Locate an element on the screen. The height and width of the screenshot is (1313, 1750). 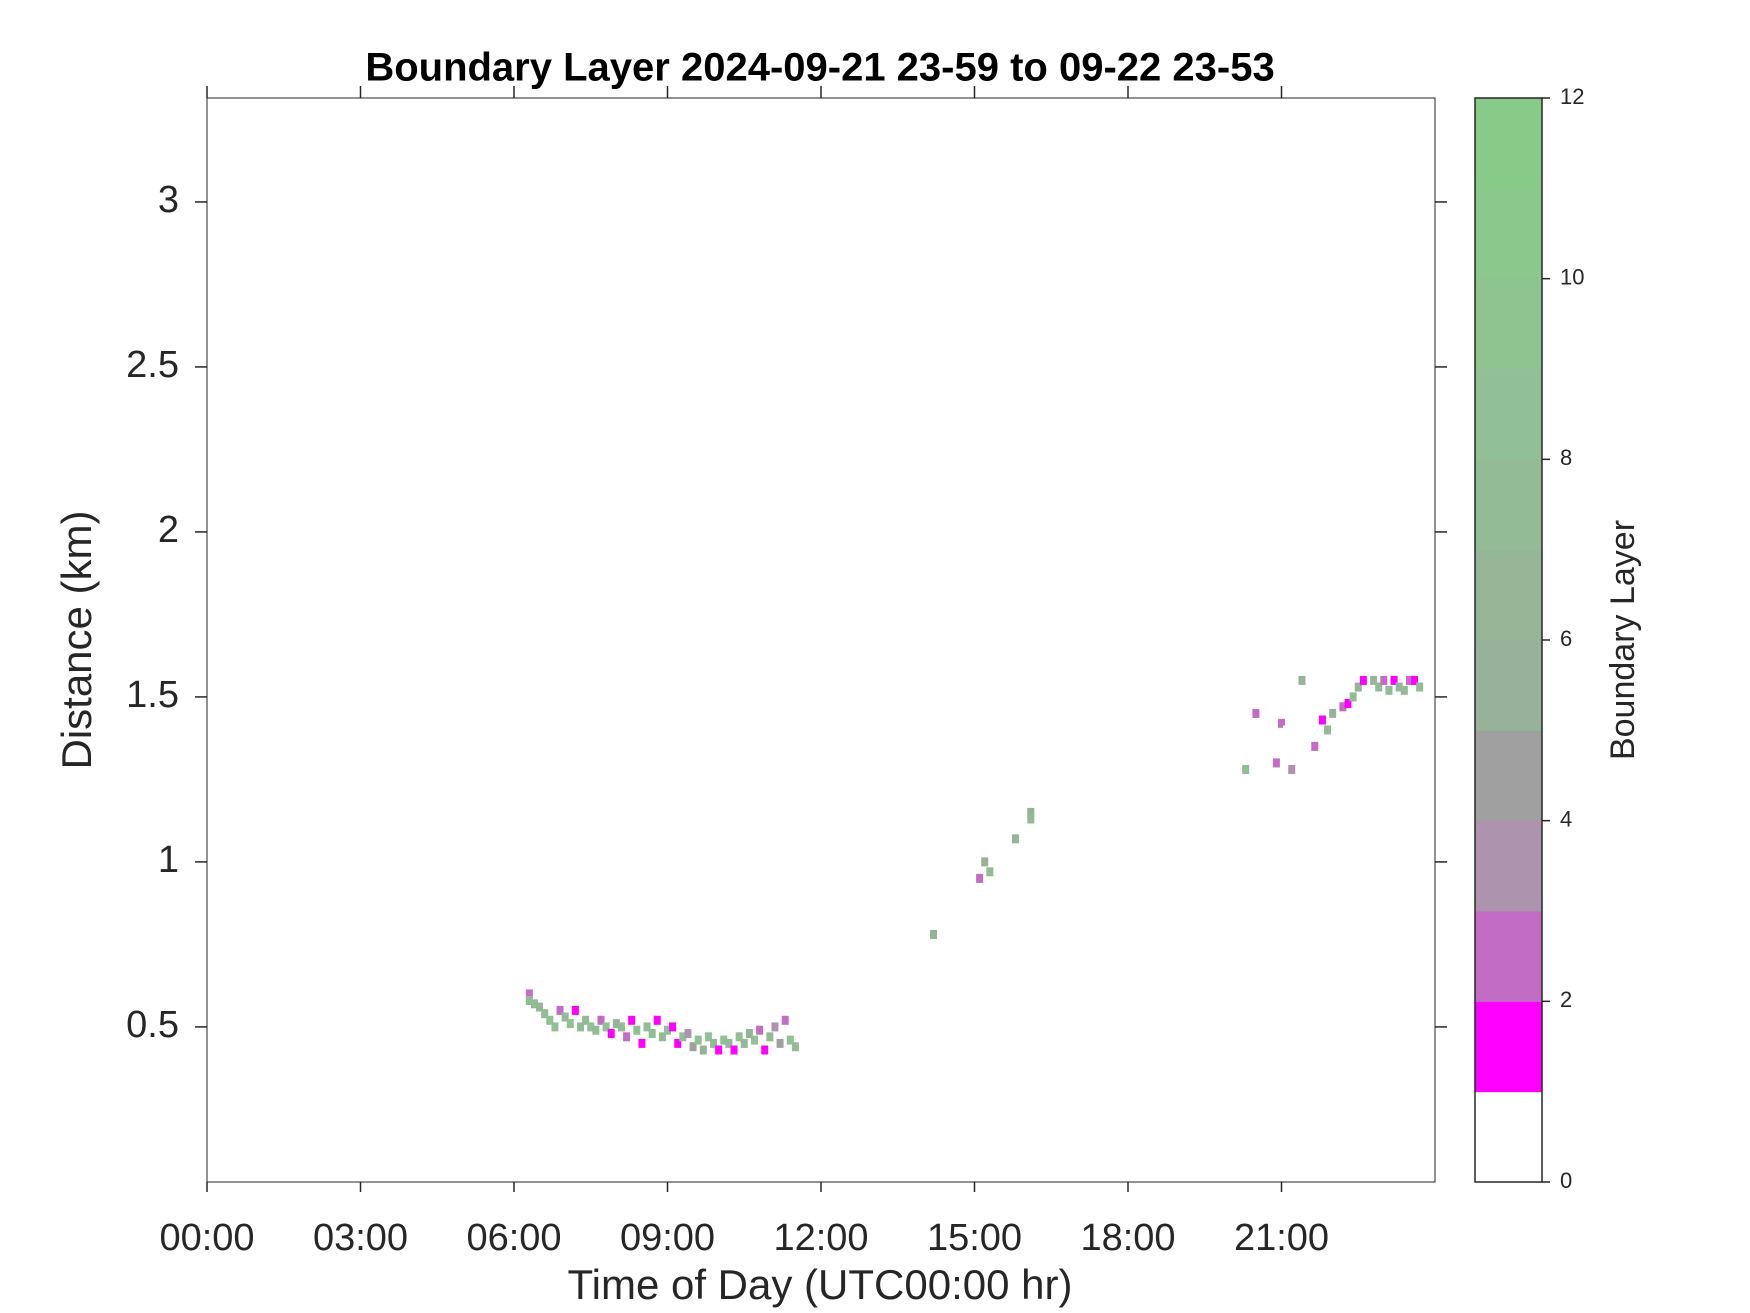
colorbar-tick-label: 4 is located at coordinates (1566, 818).